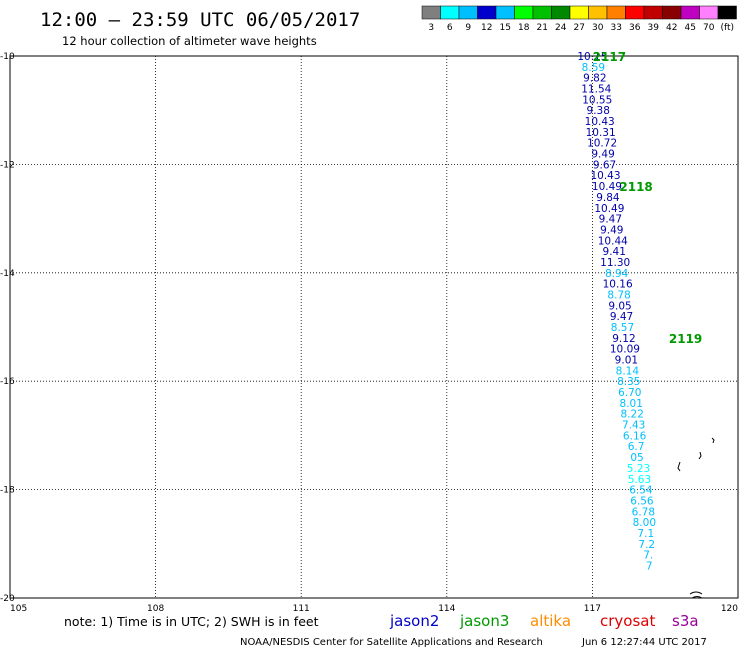  What do you see at coordinates (628, 382) in the screenshot?
I see `wave-height-label: 8.35` at bounding box center [628, 382].